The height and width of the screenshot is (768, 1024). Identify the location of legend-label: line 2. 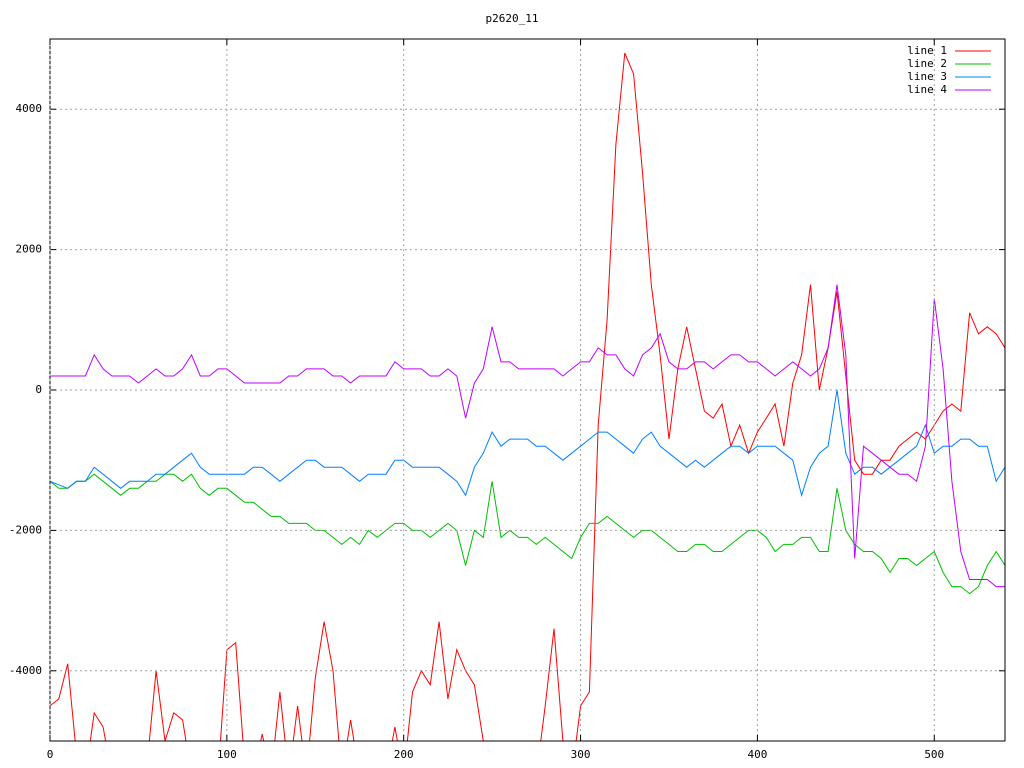
(927, 63).